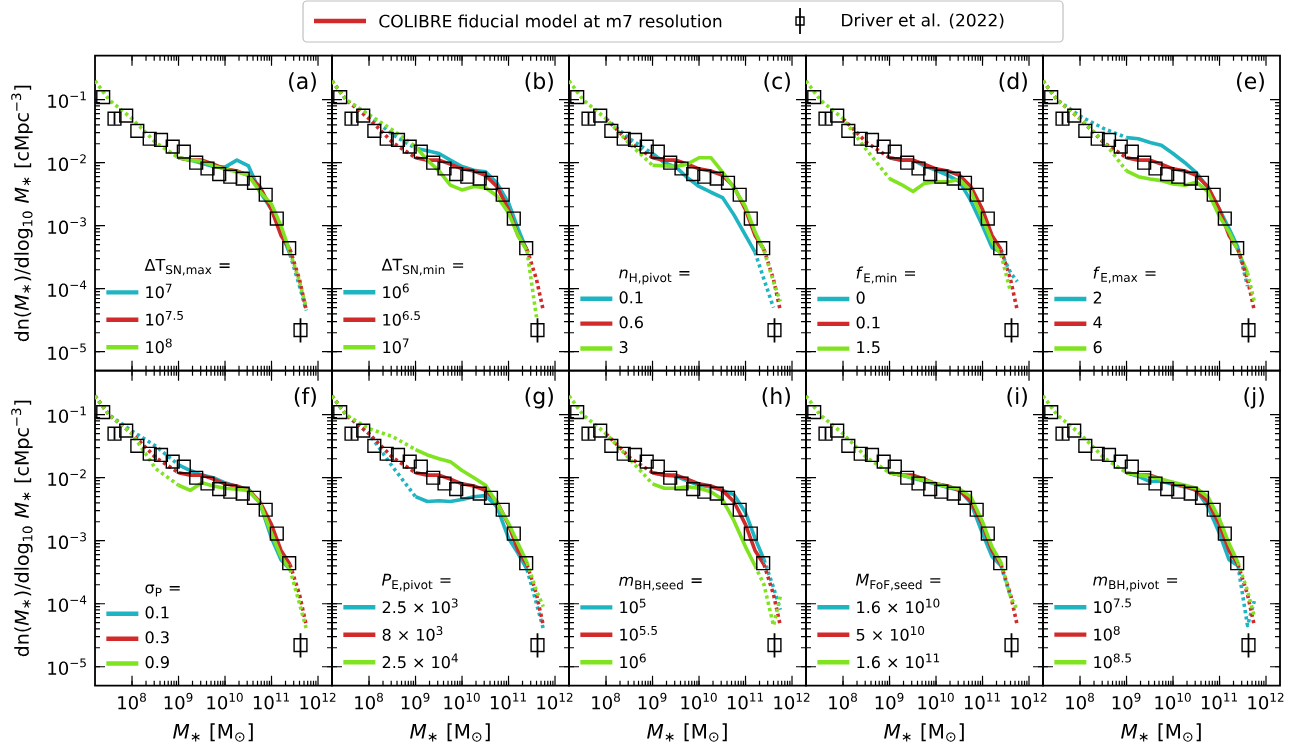  Describe the element at coordinates (422, 267) in the screenshot. I see `legend-title: ΔT$_{SN,min}$ =` at that location.